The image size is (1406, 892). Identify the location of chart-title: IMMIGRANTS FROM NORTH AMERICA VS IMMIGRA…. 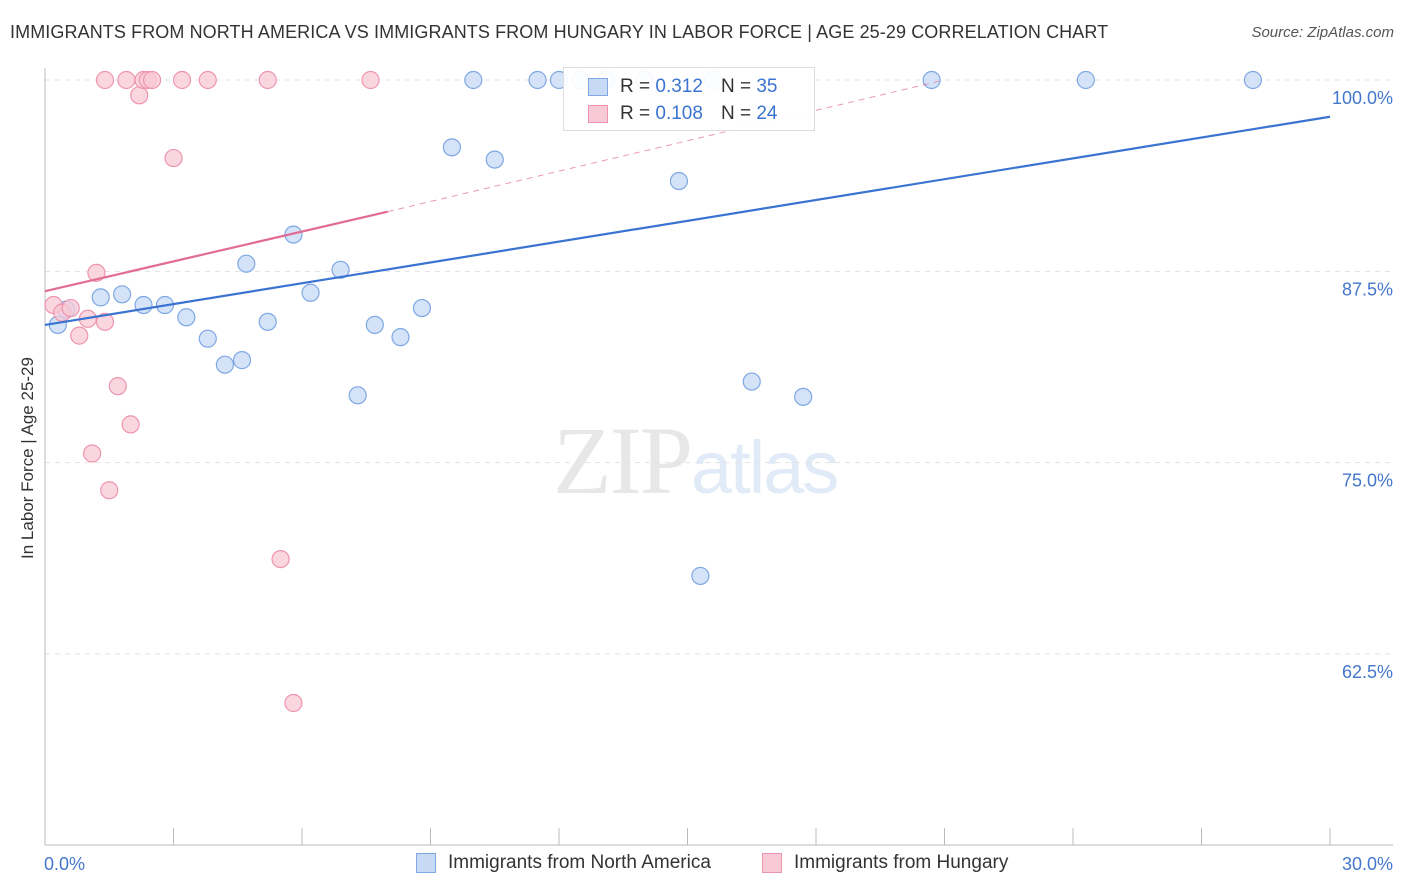
(559, 32).